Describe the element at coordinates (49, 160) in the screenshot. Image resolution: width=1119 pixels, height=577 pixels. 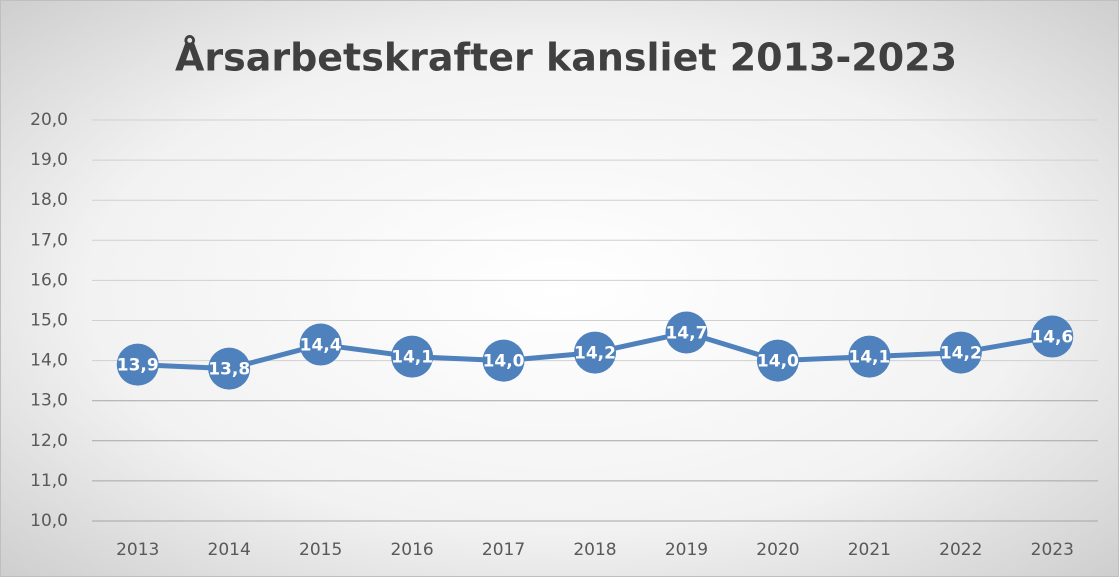
I see `y-tick-label: 19,0` at that location.